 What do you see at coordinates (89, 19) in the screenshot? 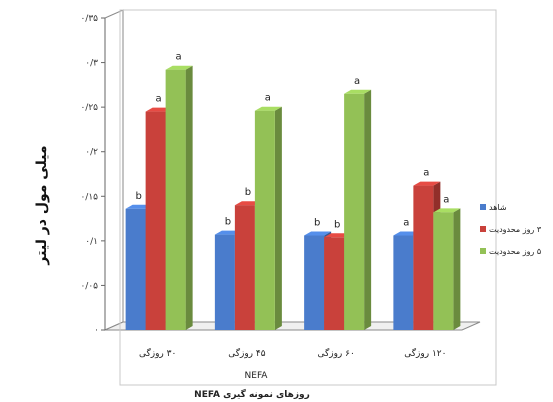
I see `y-tick-label: ۰/۳۵` at bounding box center [89, 19].